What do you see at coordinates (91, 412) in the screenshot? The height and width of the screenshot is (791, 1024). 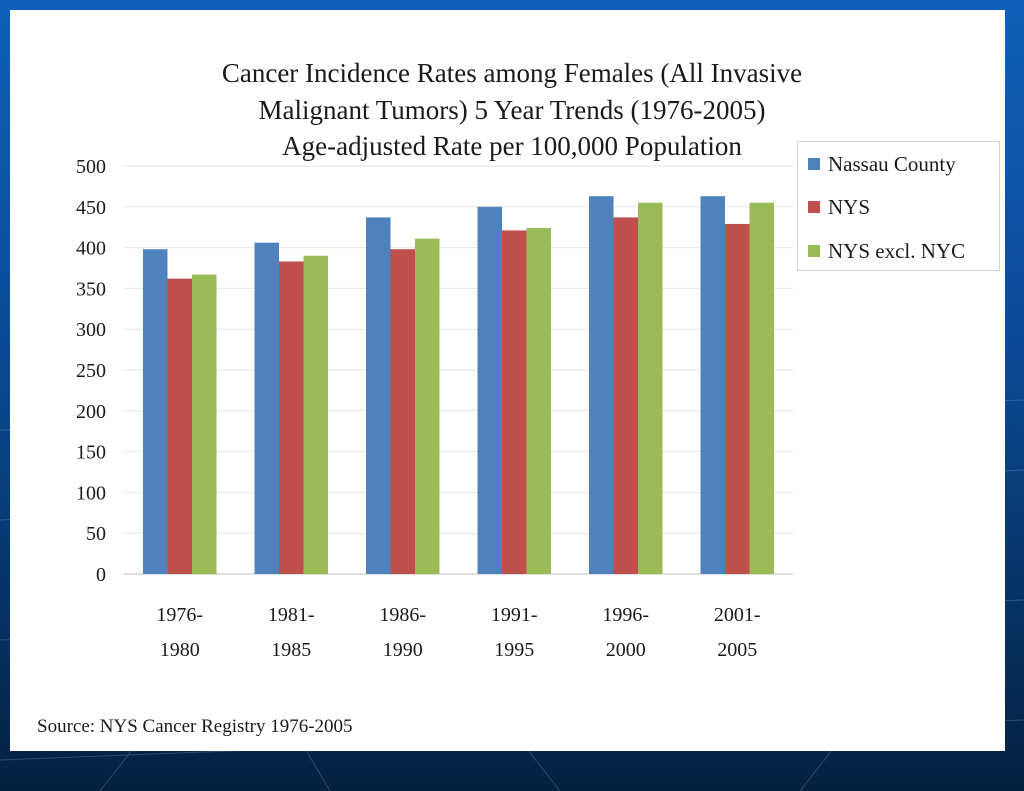 I see `y-tick-label: 200` at bounding box center [91, 412].